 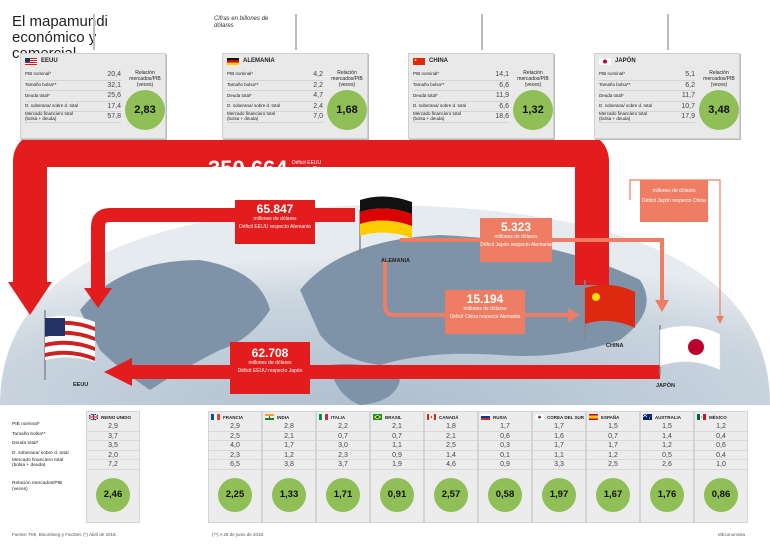 I want to click on value-deuda: 0,3, so click(x=505, y=446).